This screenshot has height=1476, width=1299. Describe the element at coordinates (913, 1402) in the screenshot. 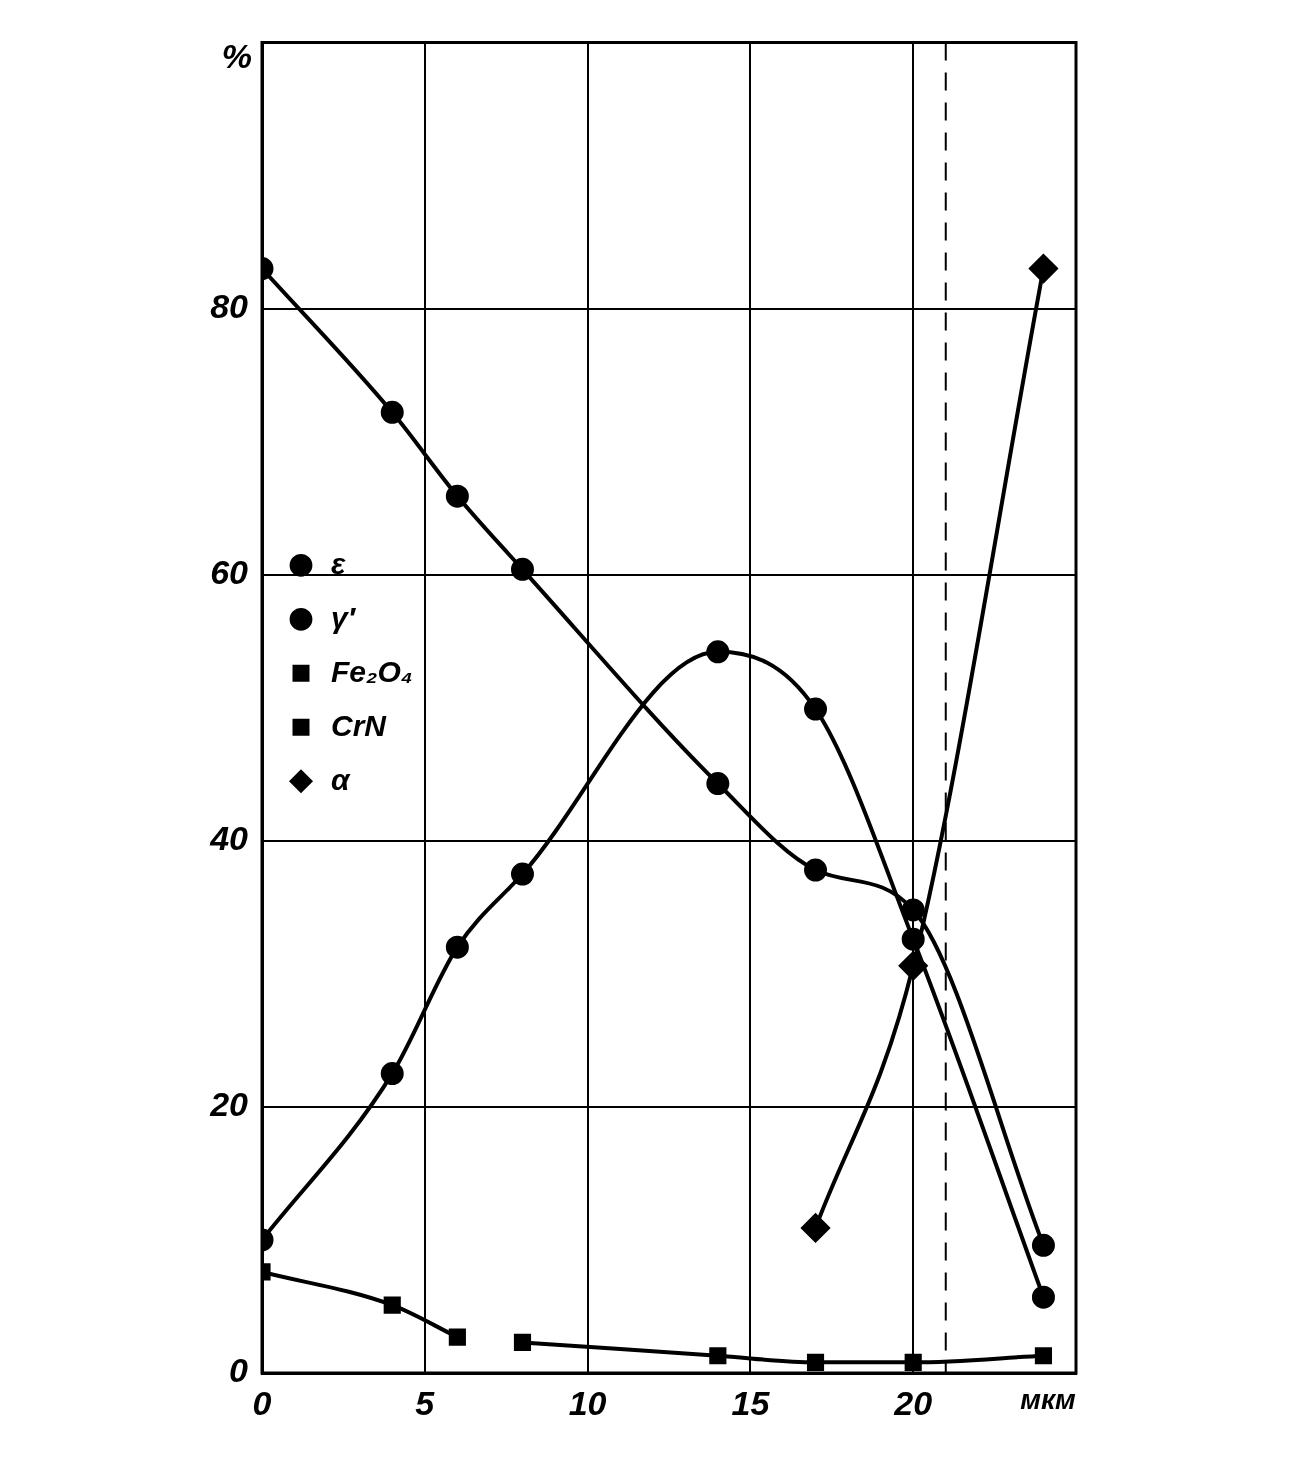

I see `x-tick-label: 20` at that location.